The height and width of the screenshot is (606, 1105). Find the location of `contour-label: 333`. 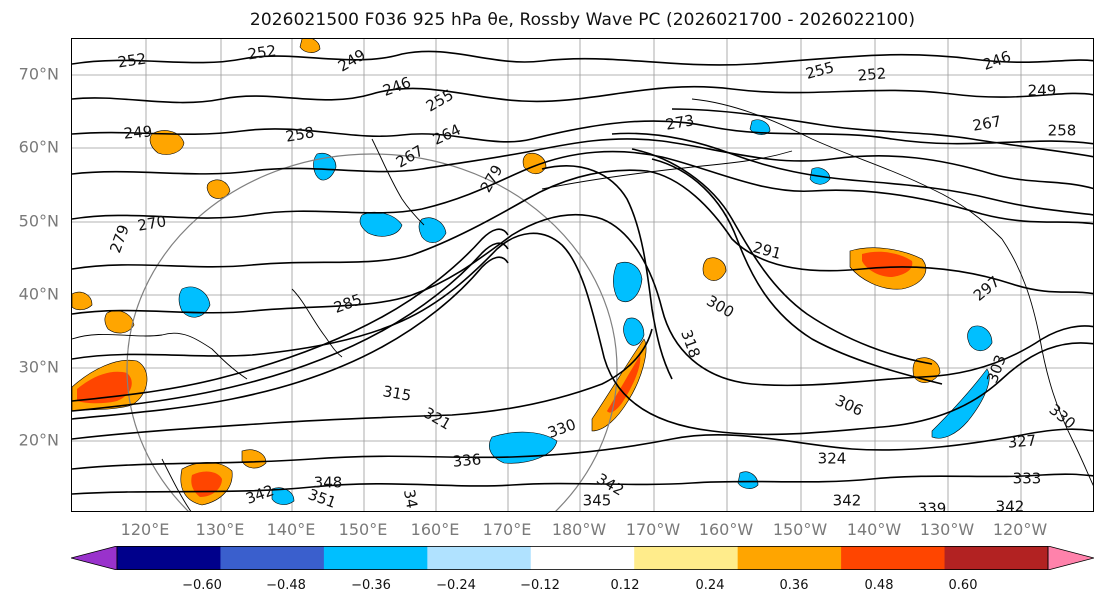

contour-label: 333 is located at coordinates (1027, 479).